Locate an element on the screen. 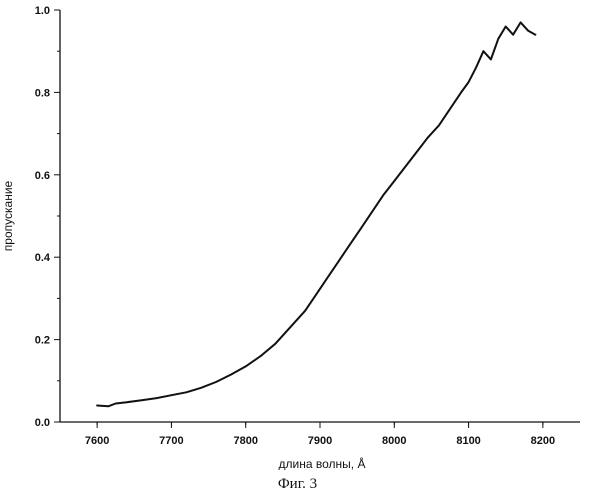  y-tick-label: 0.8 is located at coordinates (42, 93).